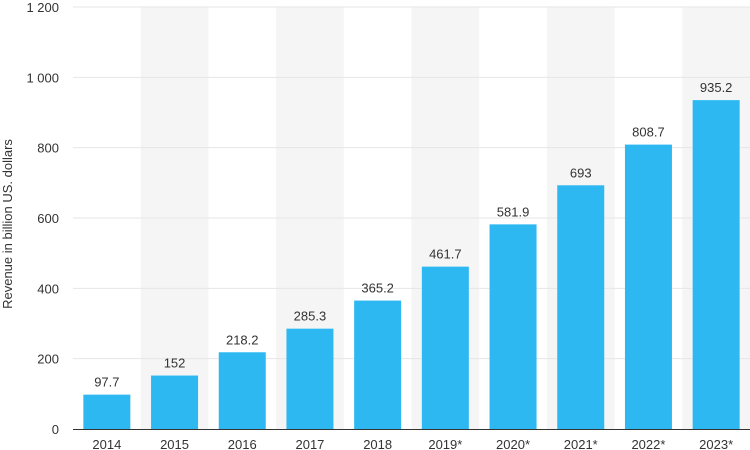 The height and width of the screenshot is (450, 750). Describe the element at coordinates (648, 443) in the screenshot. I see `x-tick-label: 2022*` at that location.